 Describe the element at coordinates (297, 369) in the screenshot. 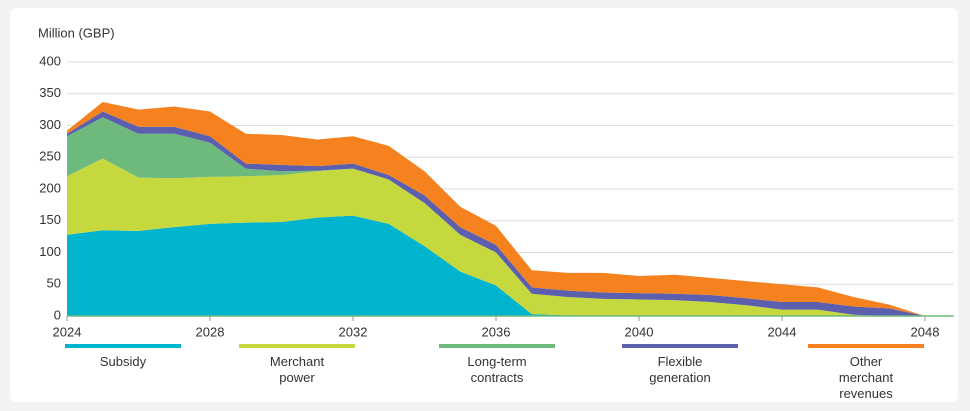

I see `legend-label: Merchant power` at that location.